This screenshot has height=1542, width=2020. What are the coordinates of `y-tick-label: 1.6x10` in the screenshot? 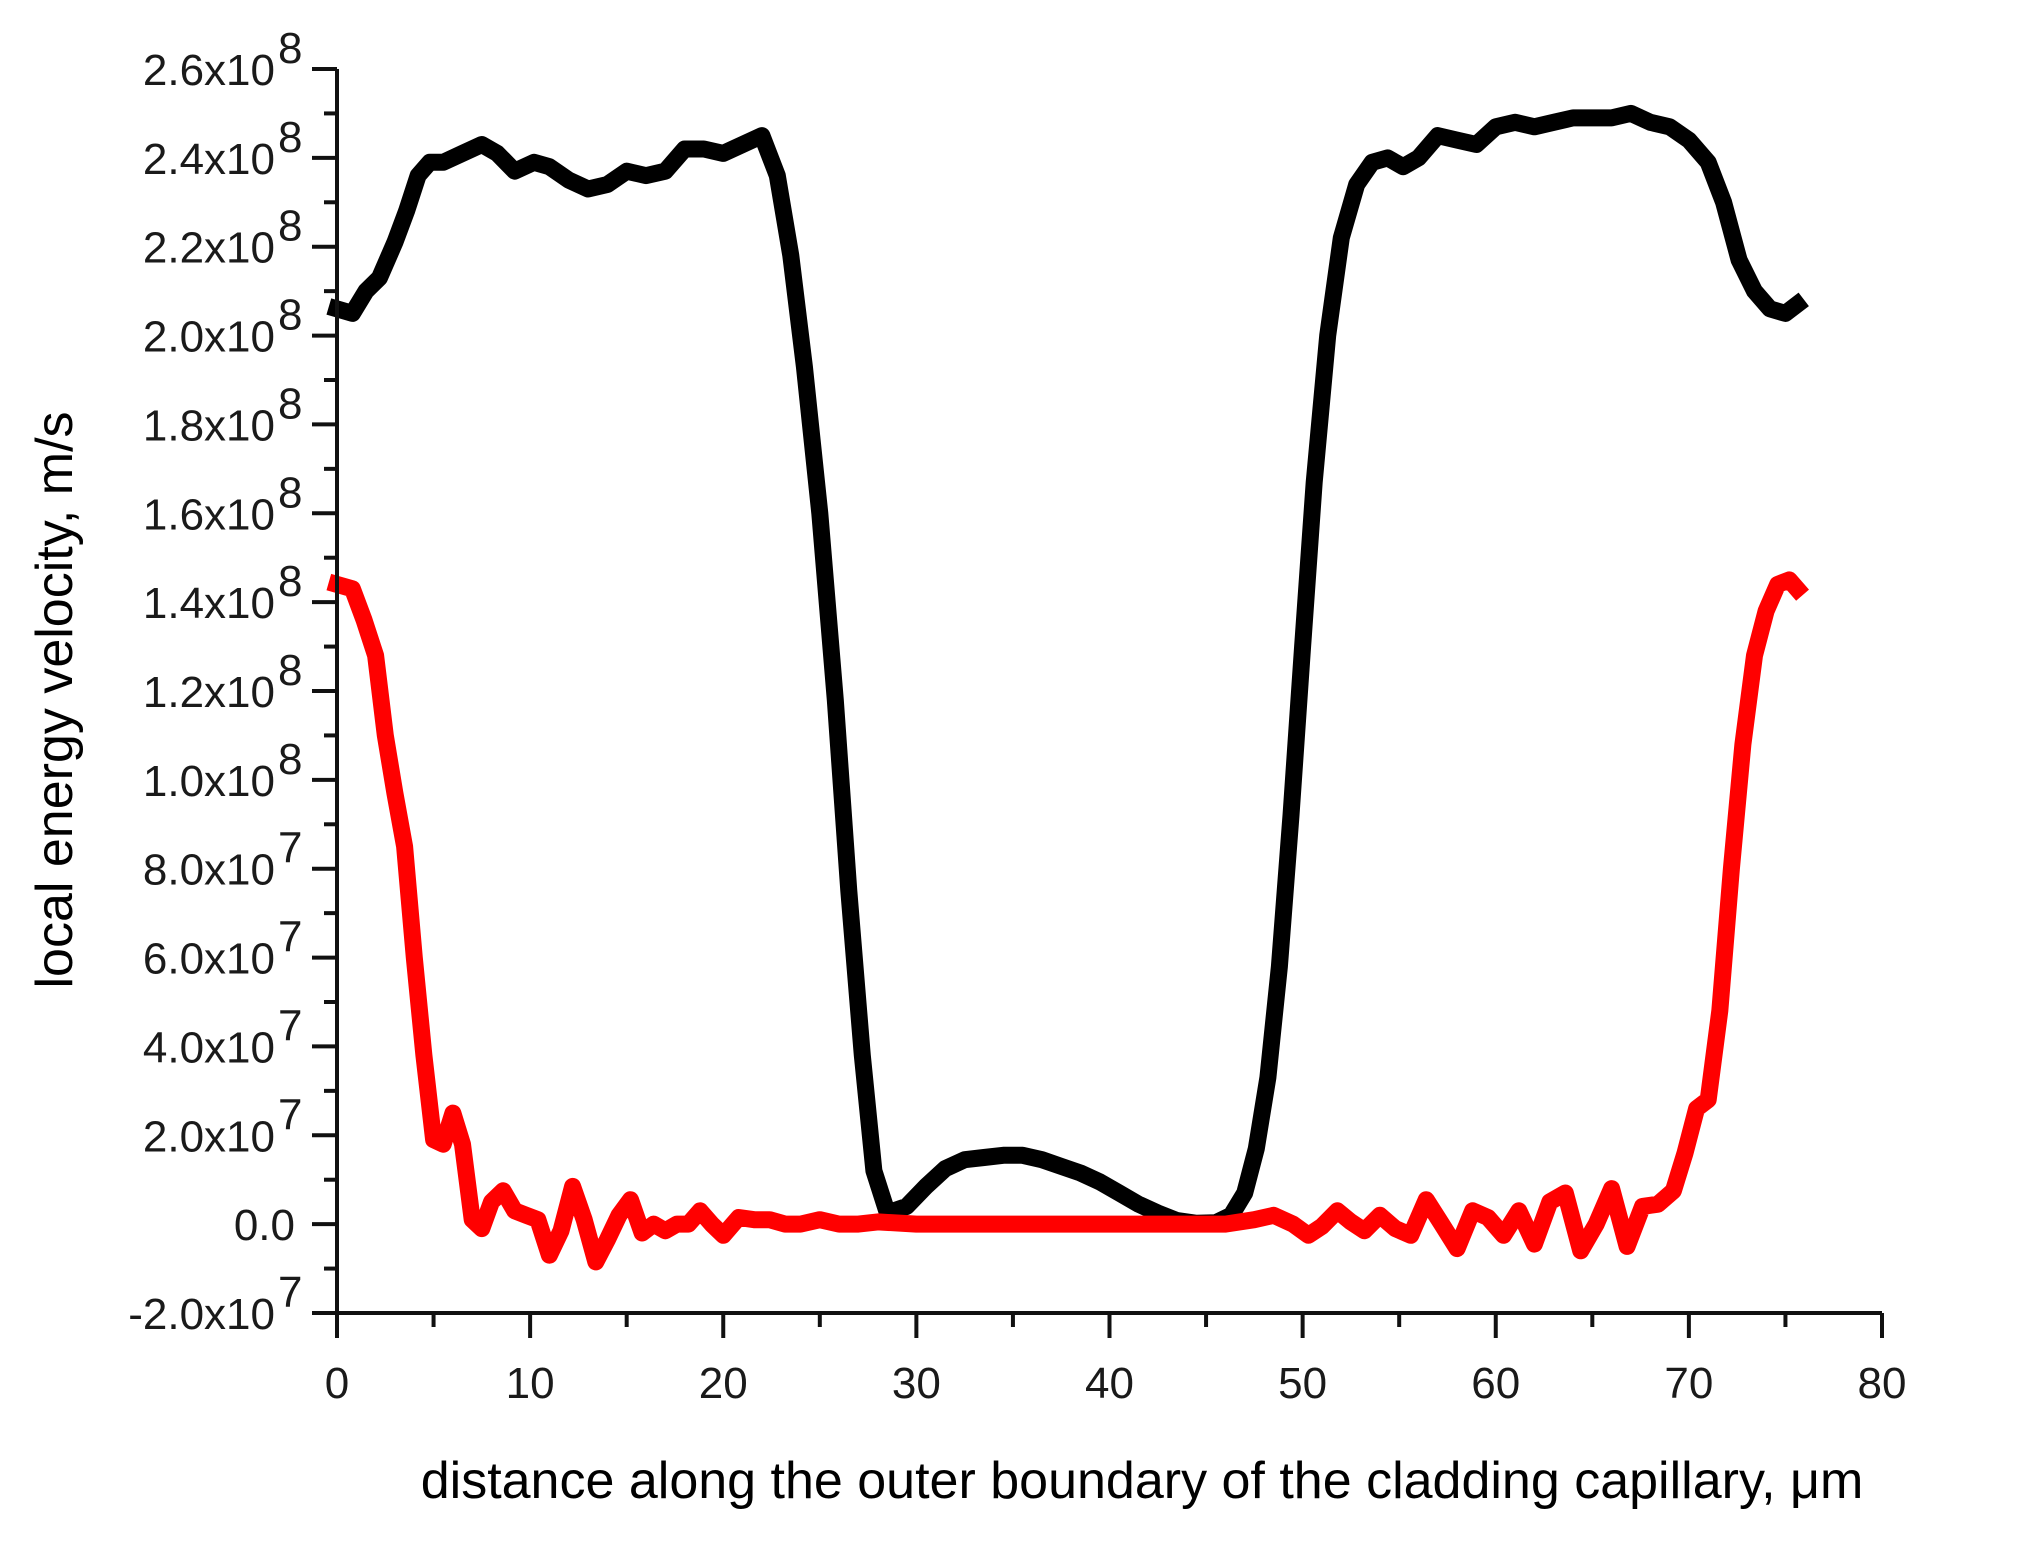 It's located at (209, 514).